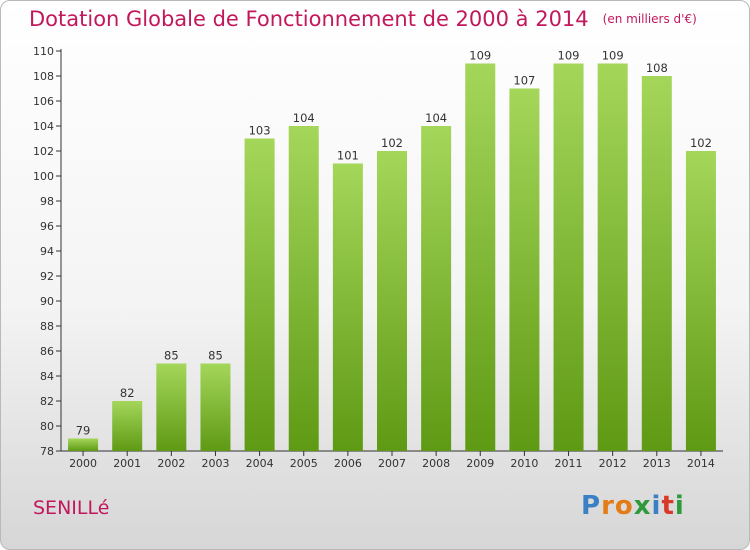 Image resolution: width=750 pixels, height=550 pixels. Describe the element at coordinates (657, 463) in the screenshot. I see `x-tick-label: 2013` at that location.